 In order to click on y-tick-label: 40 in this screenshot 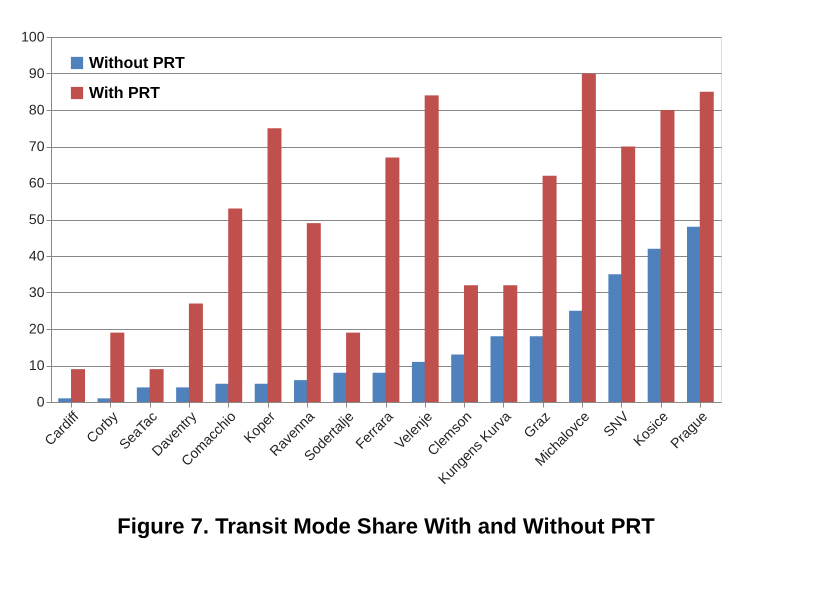, I will do `click(36, 256)`.